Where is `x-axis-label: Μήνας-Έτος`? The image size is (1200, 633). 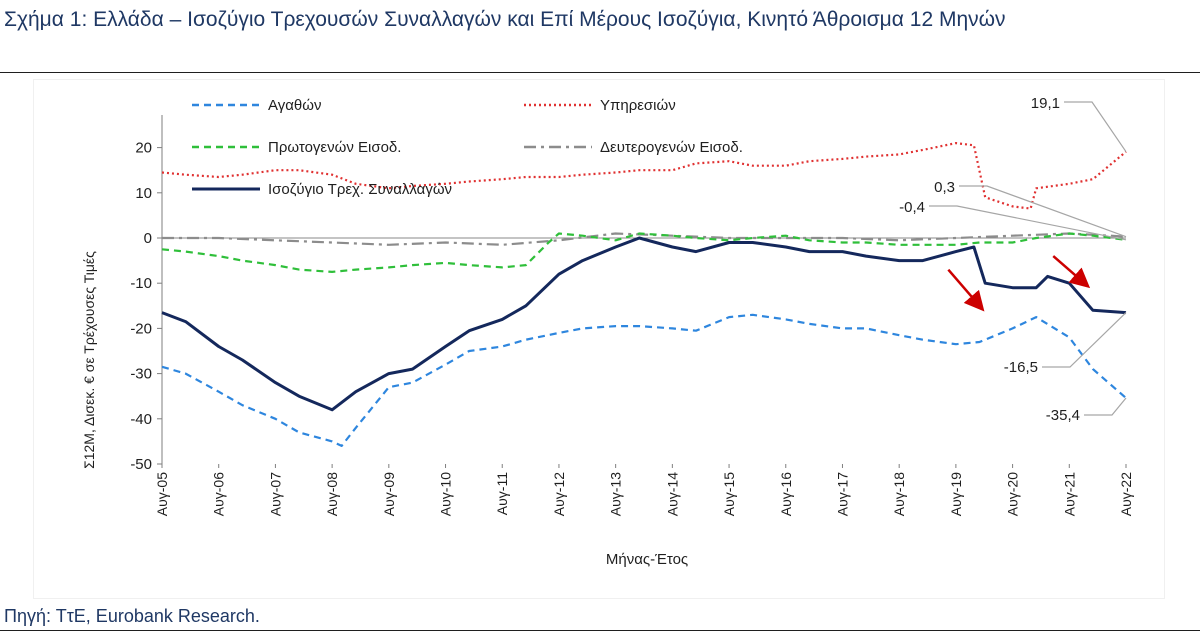 x-axis-label: Μήνας-Έτος is located at coordinates (647, 559).